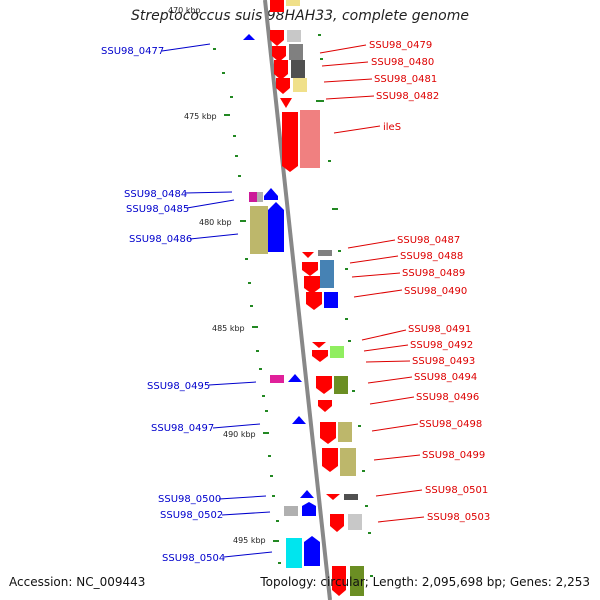  What do you see at coordinates (228, 328) in the screenshot?
I see `kbp-label: 485 kbp` at bounding box center [228, 328].